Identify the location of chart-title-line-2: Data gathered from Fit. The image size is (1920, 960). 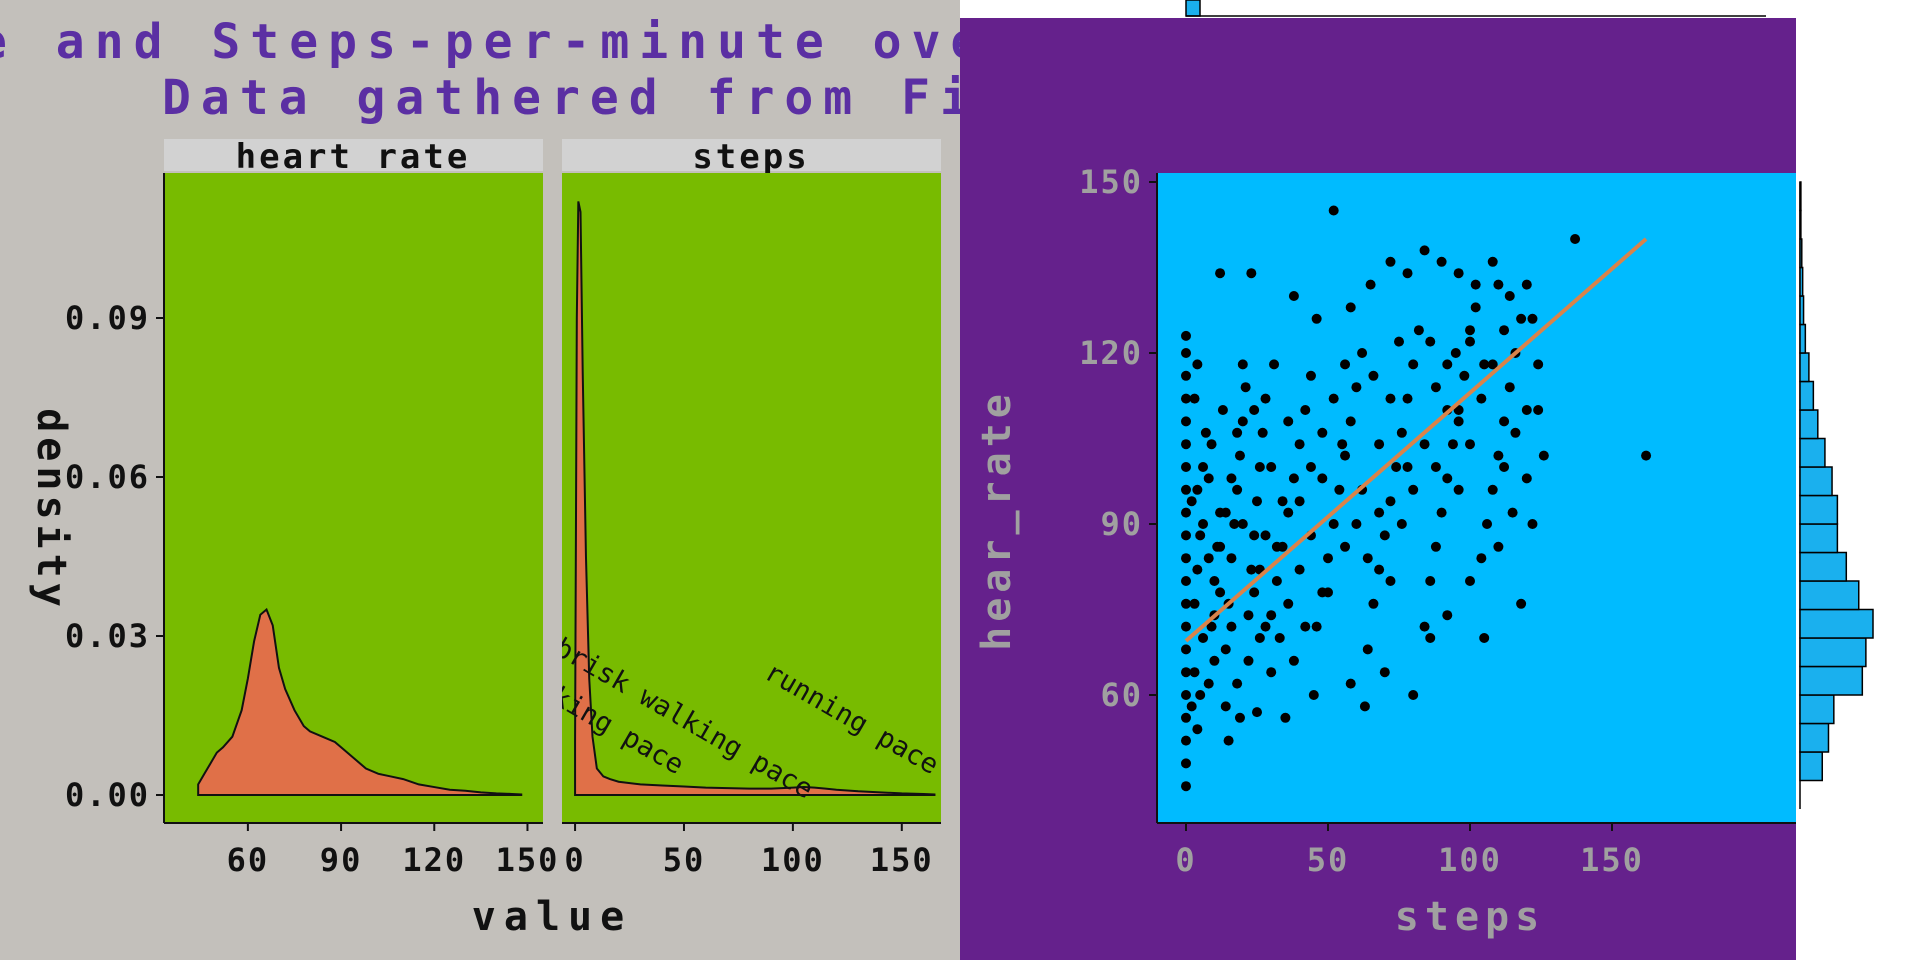
(590, 98).